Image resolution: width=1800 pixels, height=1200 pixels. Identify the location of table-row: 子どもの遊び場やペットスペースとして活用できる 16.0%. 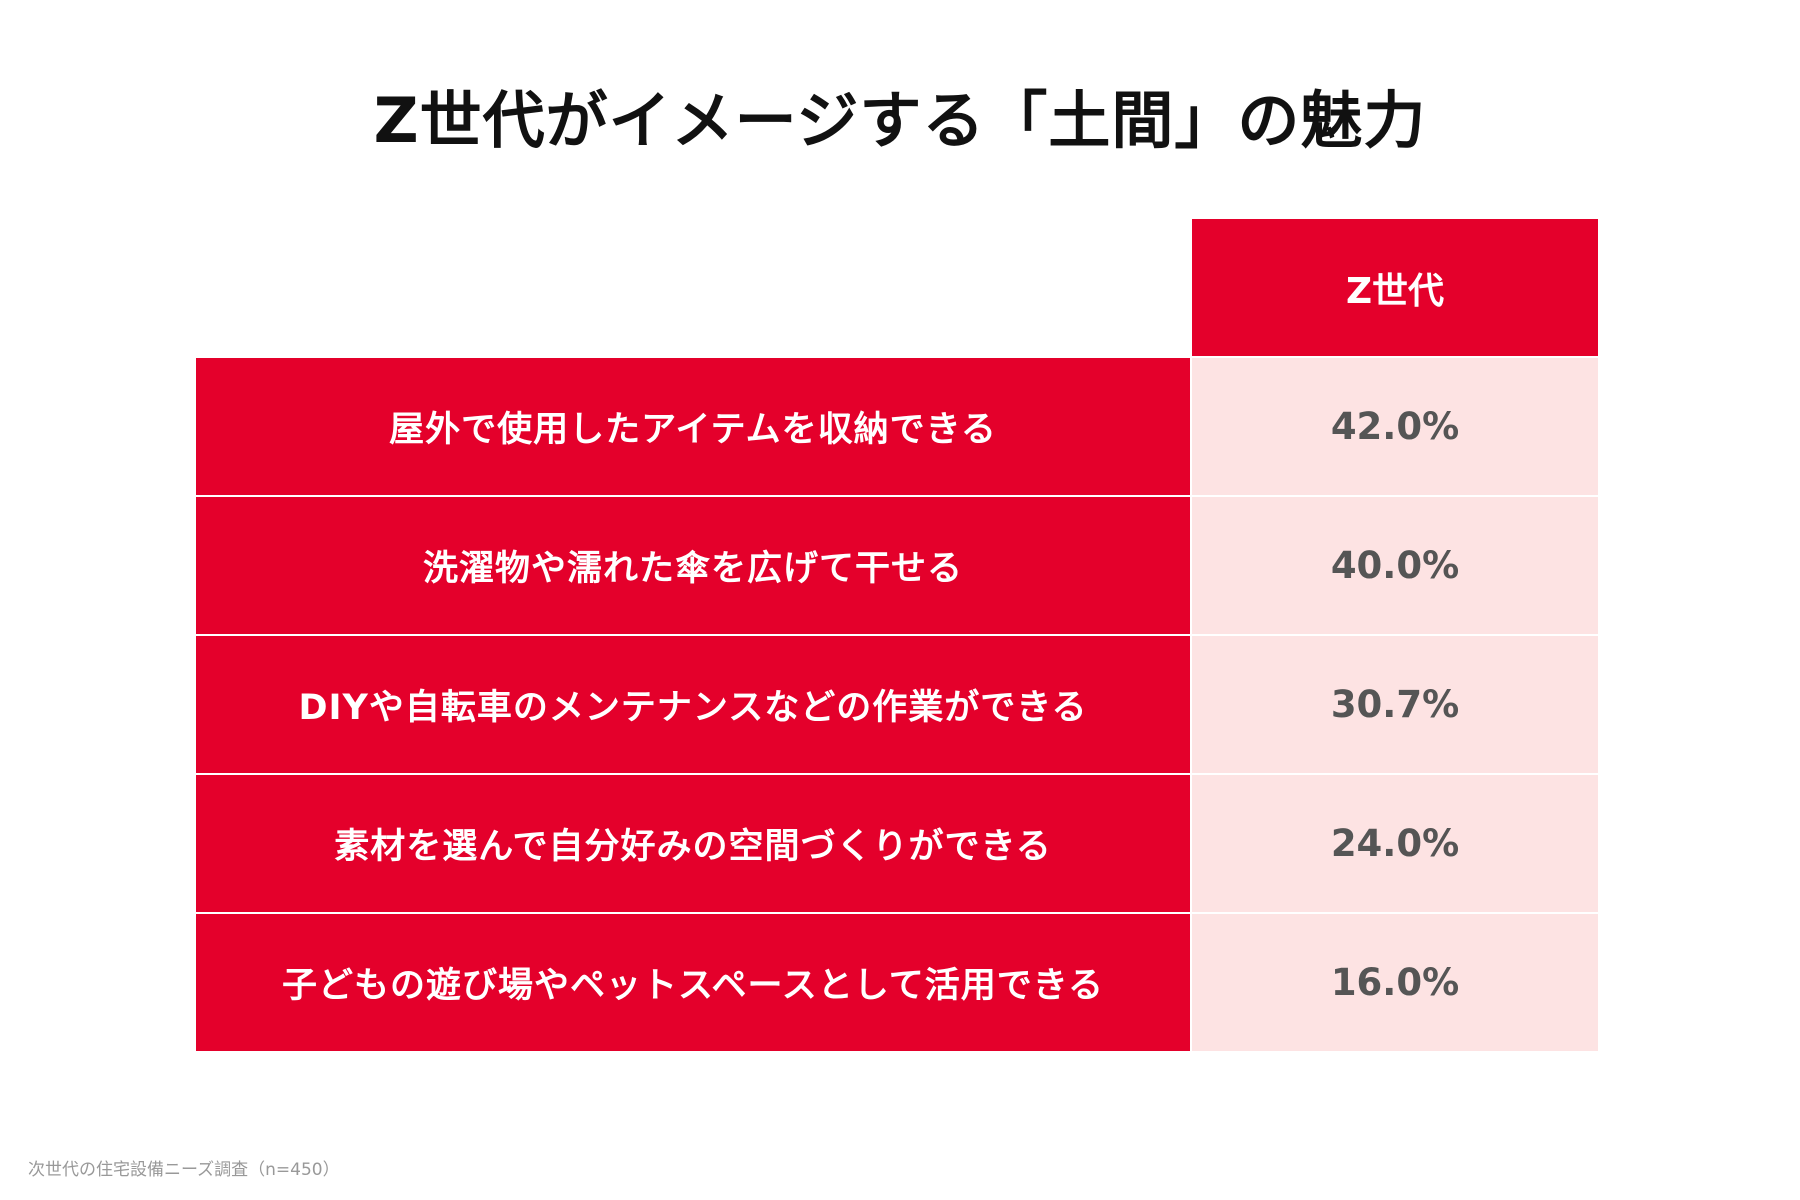
(897, 982).